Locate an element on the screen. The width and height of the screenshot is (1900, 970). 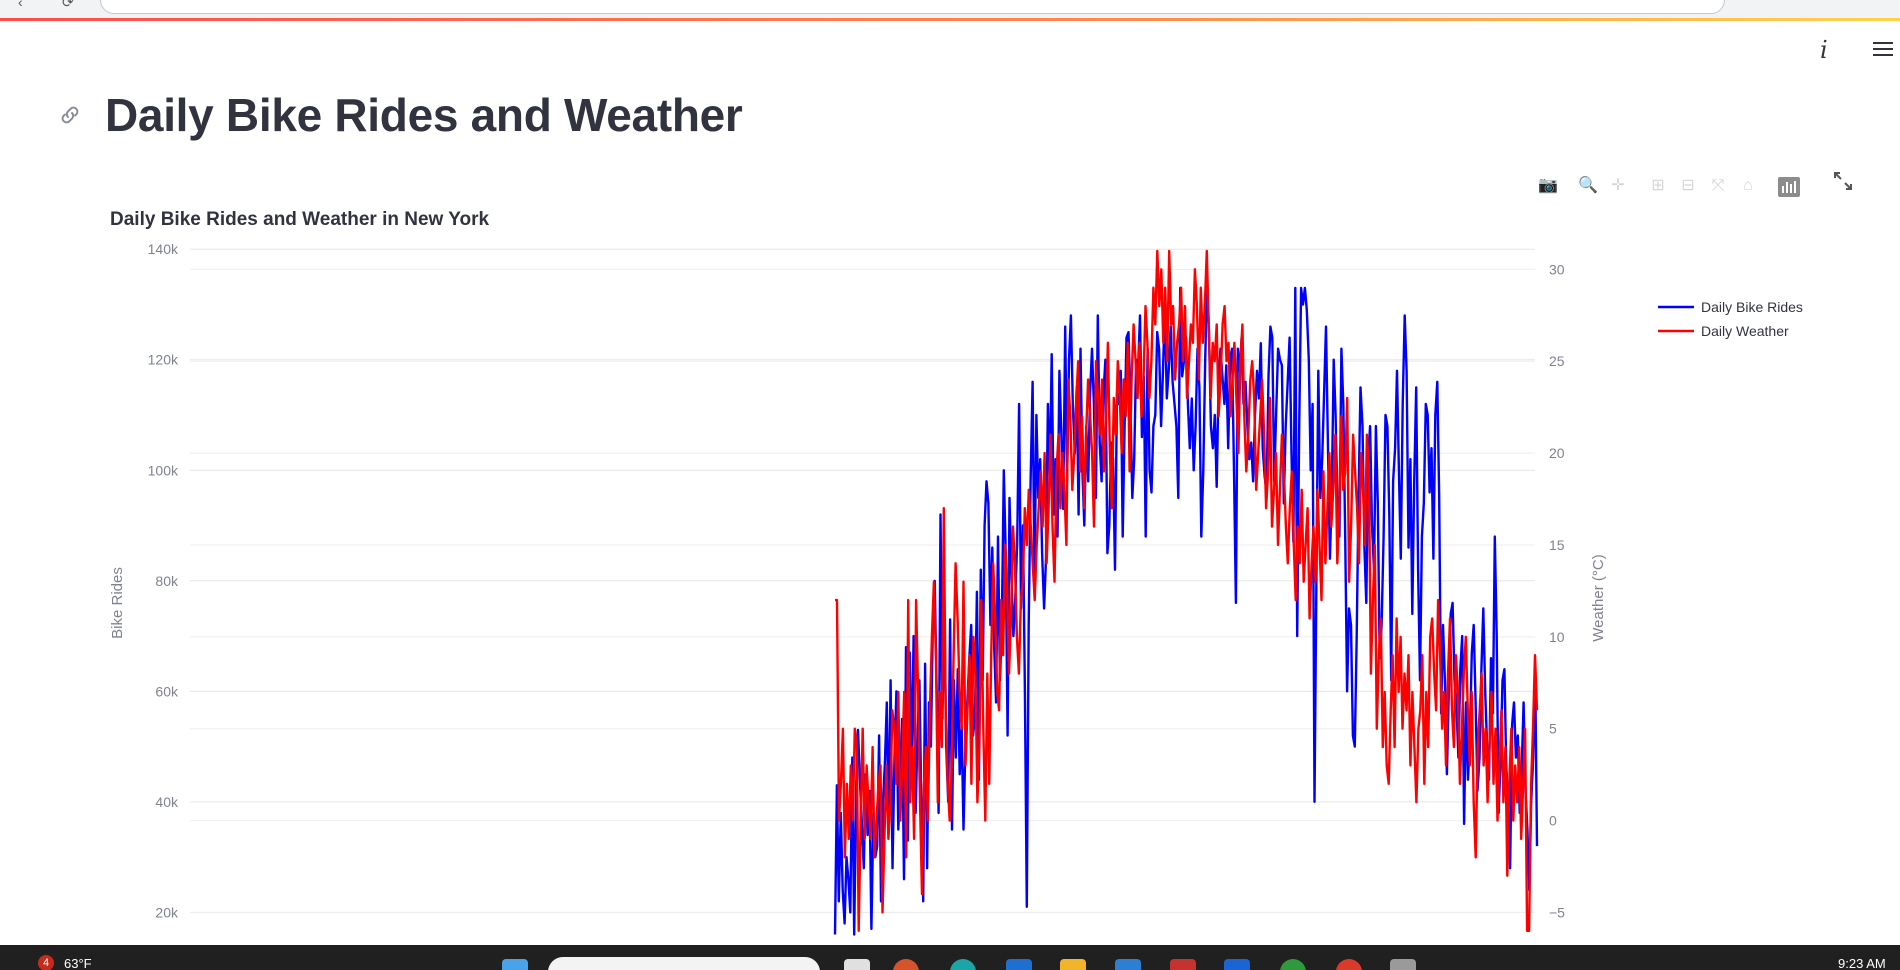
y2-tick-label: 5 is located at coordinates (1553, 729).